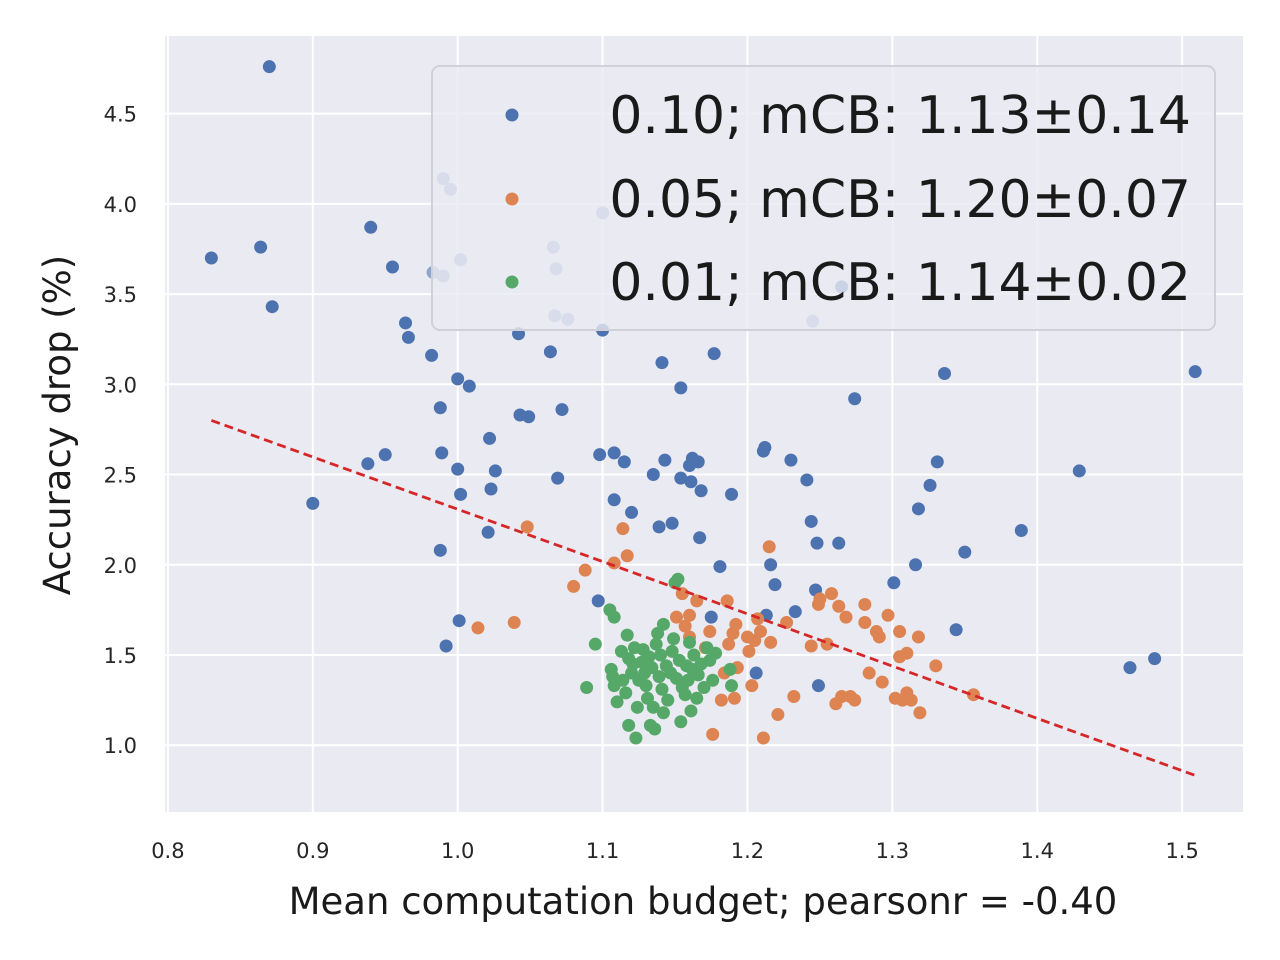  What do you see at coordinates (512, 115) in the screenshot?
I see `legend-marker` at bounding box center [512, 115].